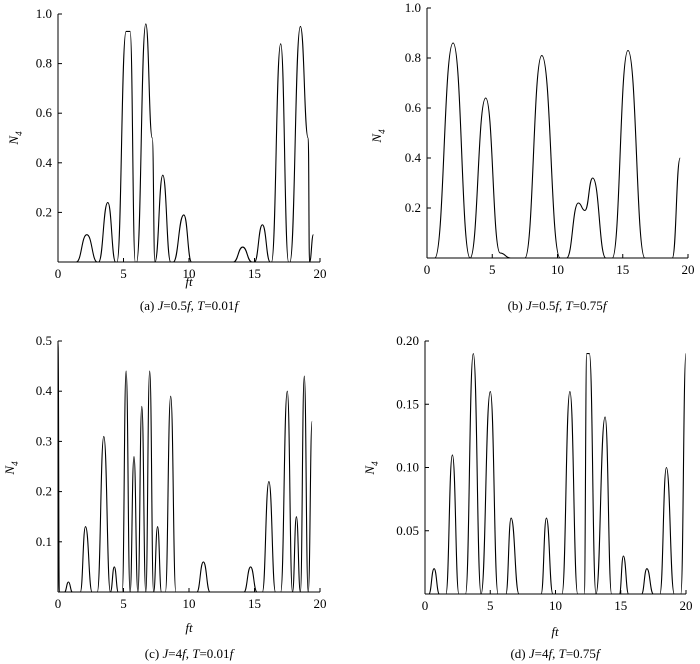 This screenshot has height=664, width=700. I want to click on panel-caption: (c) J=4f, T=0.01f, so click(190, 653).